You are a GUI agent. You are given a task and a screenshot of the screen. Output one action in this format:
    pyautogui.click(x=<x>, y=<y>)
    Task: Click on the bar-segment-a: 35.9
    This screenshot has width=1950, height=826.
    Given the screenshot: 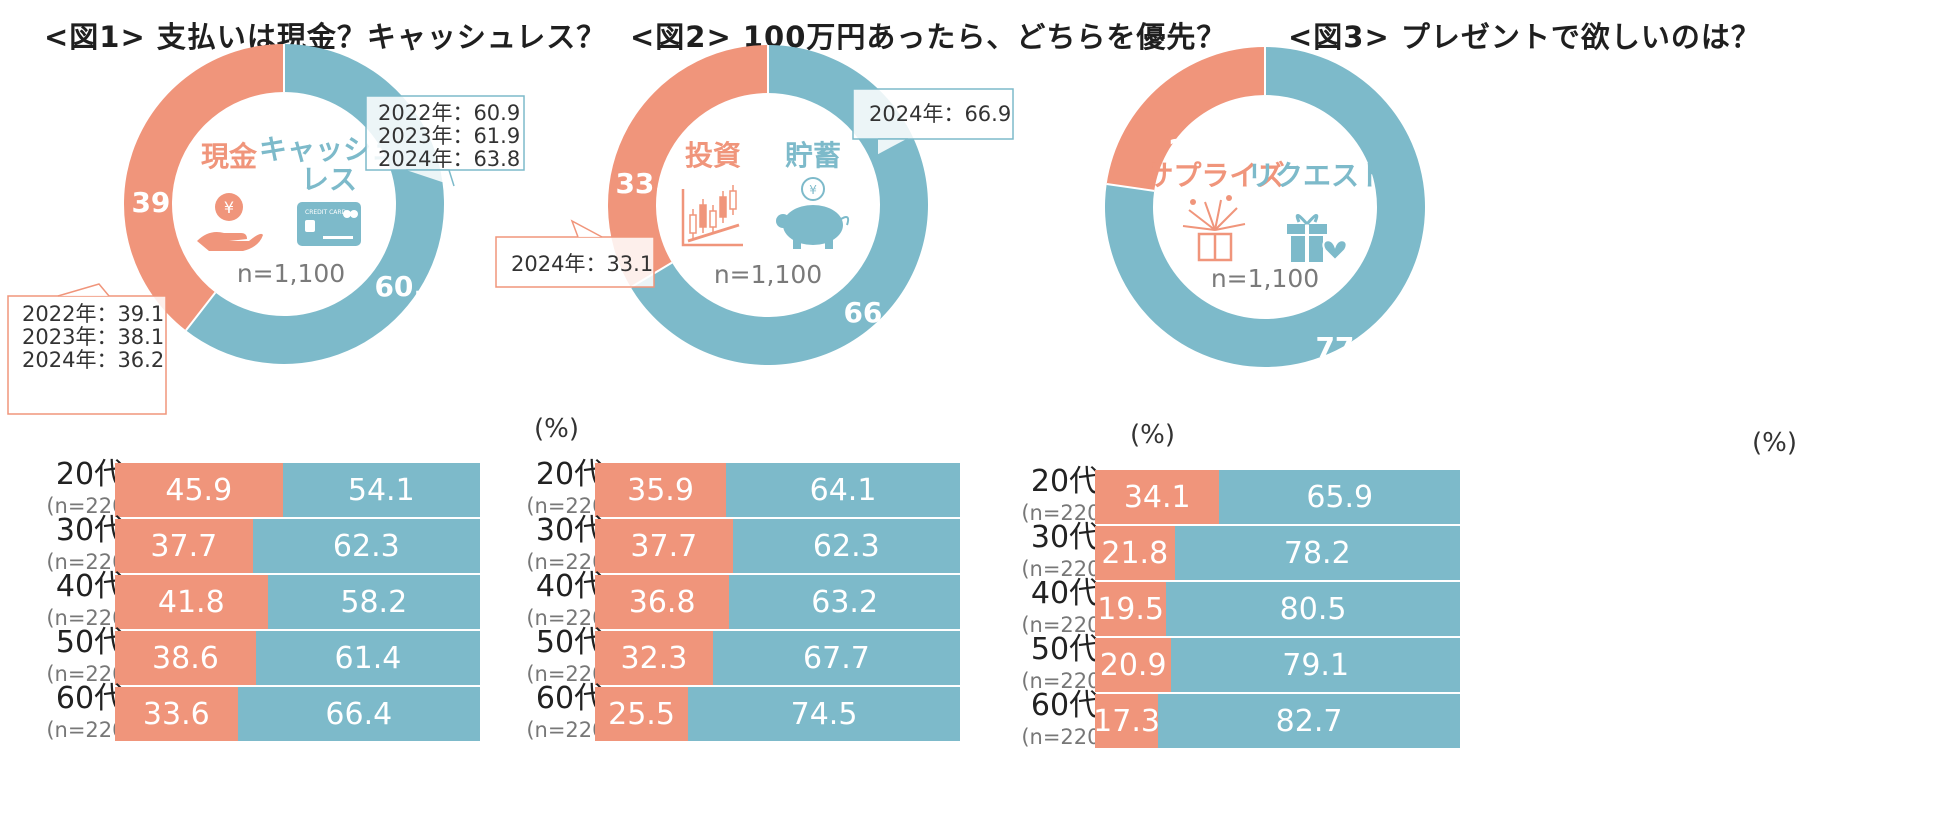 What is the action you would take?
    pyautogui.click(x=661, y=490)
    